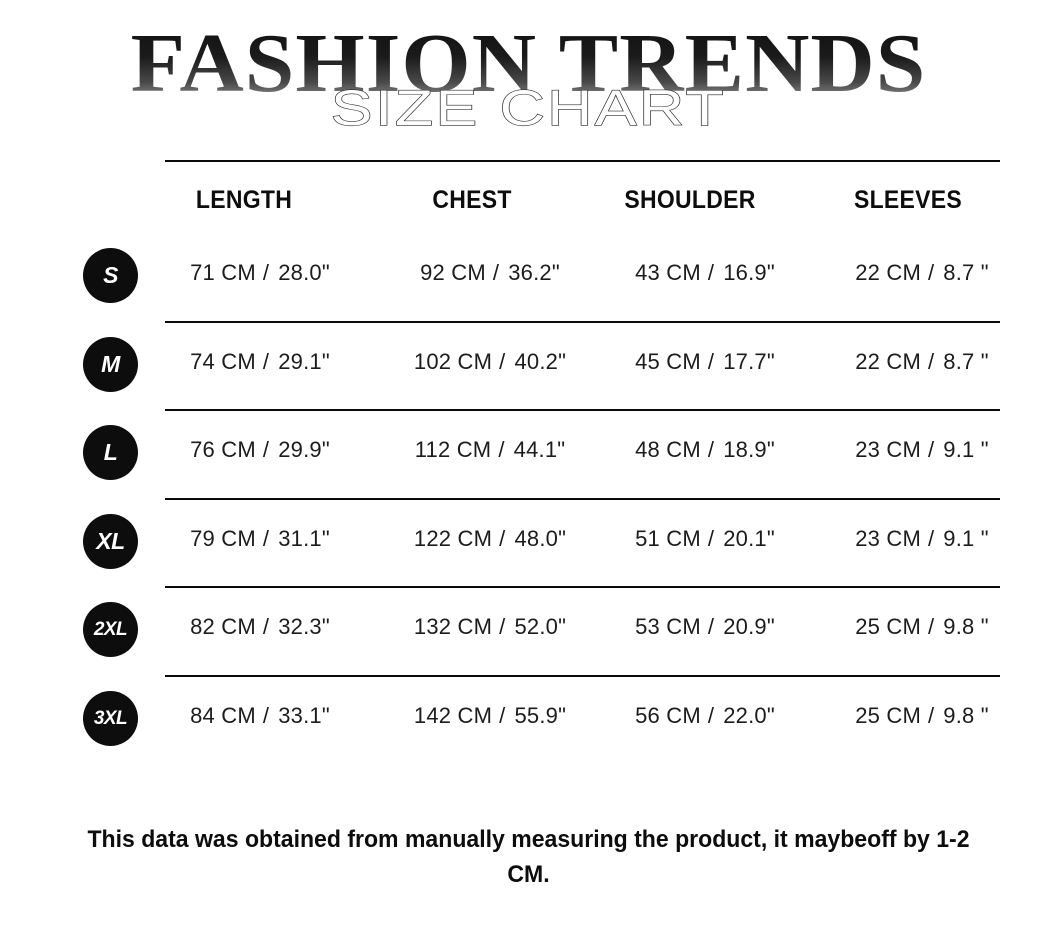 The width and height of the screenshot is (1057, 936). Describe the element at coordinates (668, 449) in the screenshot. I see `measurement-cm: 48 CM` at that location.